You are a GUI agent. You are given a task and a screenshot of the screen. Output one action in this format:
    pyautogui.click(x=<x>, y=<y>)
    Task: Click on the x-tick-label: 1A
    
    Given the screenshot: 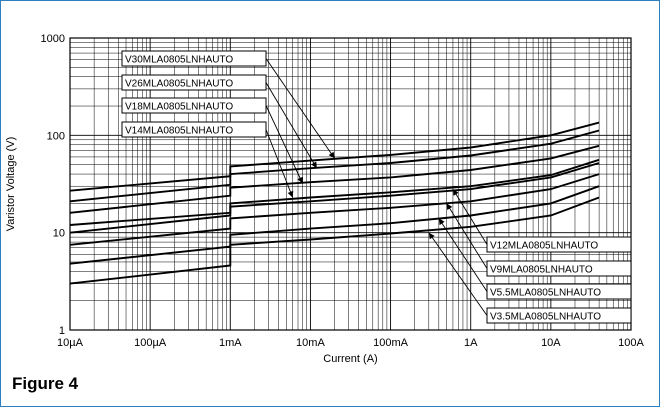 What is the action you would take?
    pyautogui.click(x=471, y=343)
    